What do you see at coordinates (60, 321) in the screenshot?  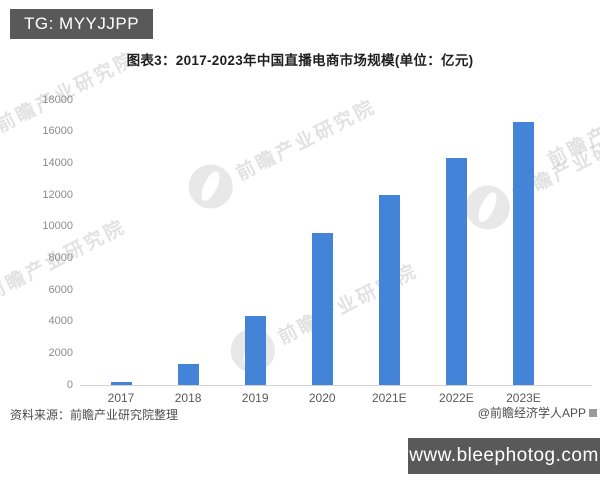 I see `y-tick-label: 4000` at bounding box center [60, 321].